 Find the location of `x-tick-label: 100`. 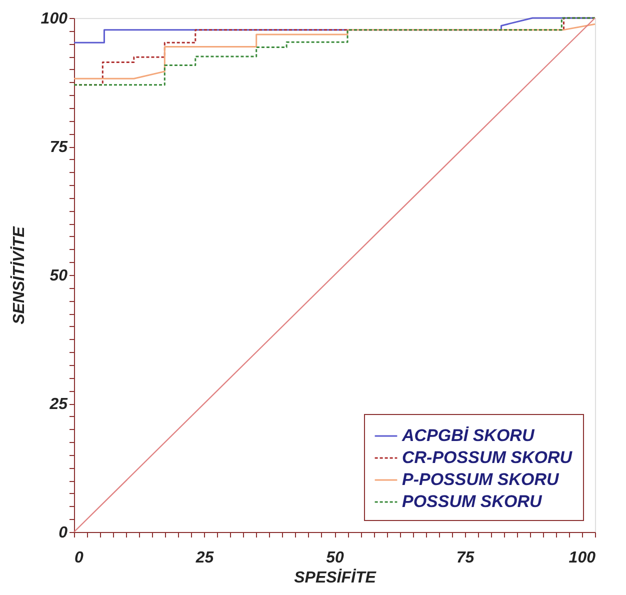

x-tick-label: 100 is located at coordinates (582, 558).